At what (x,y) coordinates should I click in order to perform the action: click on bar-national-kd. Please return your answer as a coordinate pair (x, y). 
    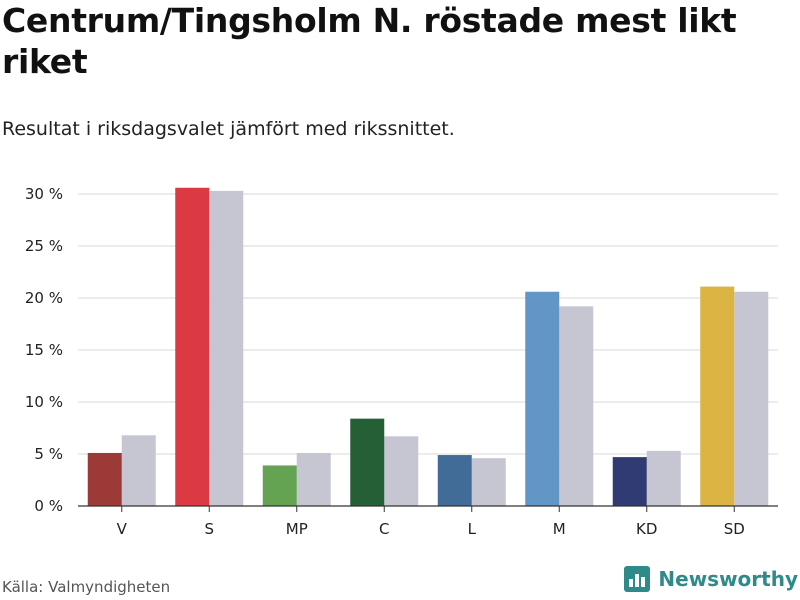
    Looking at the image, I should click on (663, 478).